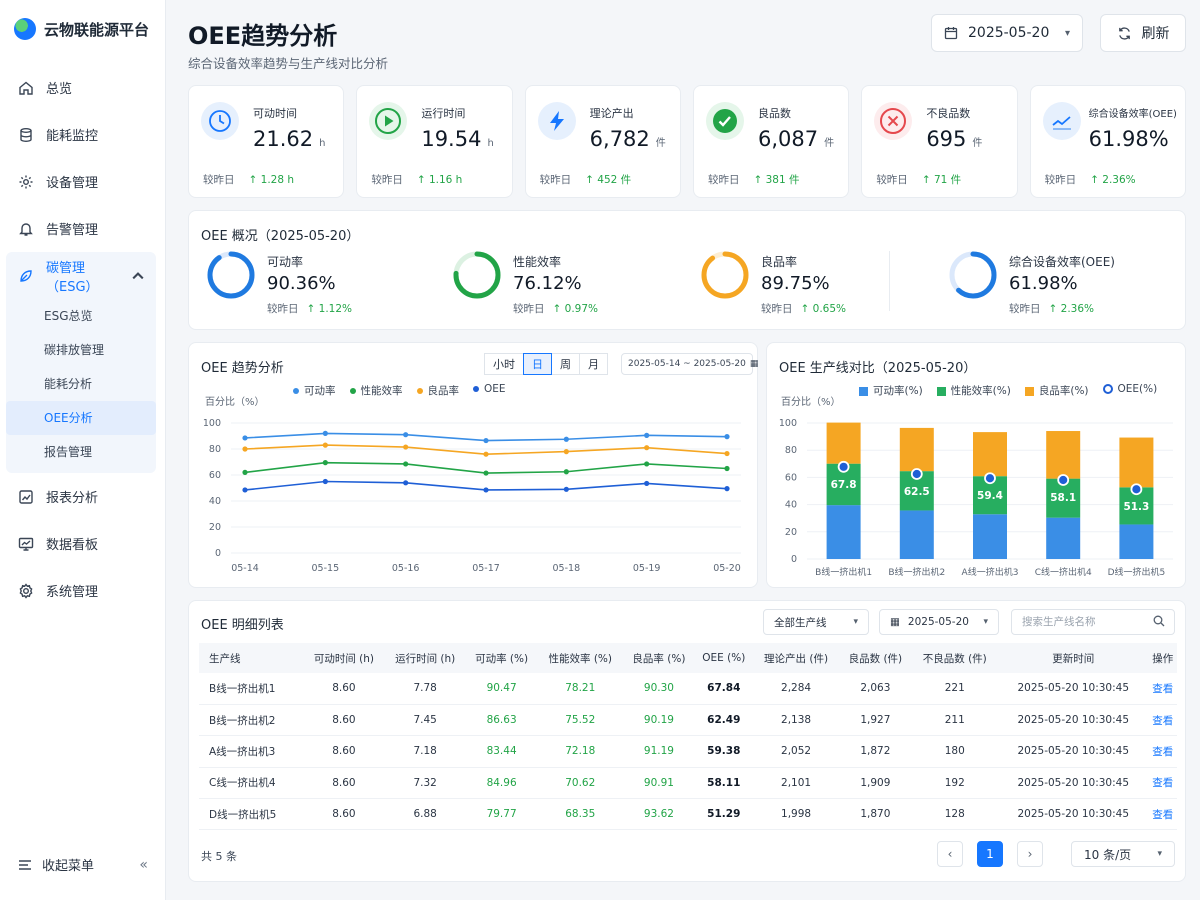 This screenshot has height=900, width=1200. I want to click on page-size-select: 10 条/页 ▾, so click(1123, 854).